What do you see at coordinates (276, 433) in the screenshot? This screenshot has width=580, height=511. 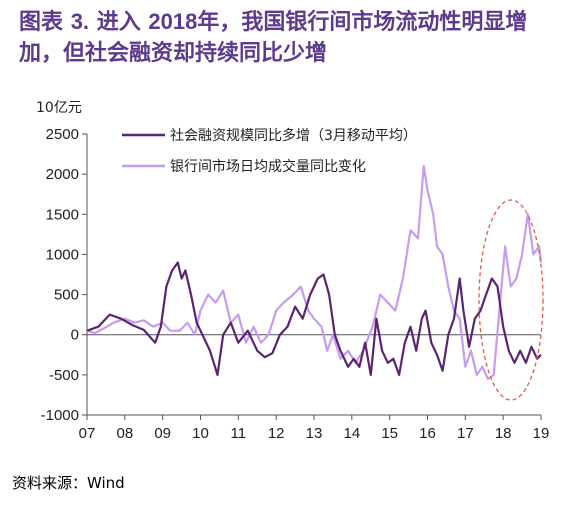 I see `x-tick-label: 12` at bounding box center [276, 433].